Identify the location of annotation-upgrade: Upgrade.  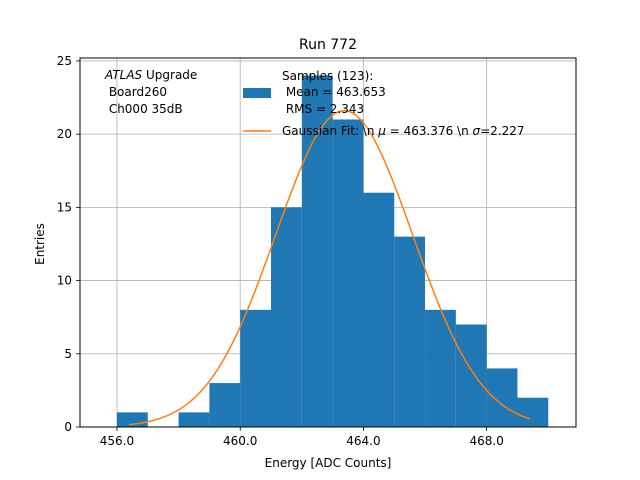
(169, 75).